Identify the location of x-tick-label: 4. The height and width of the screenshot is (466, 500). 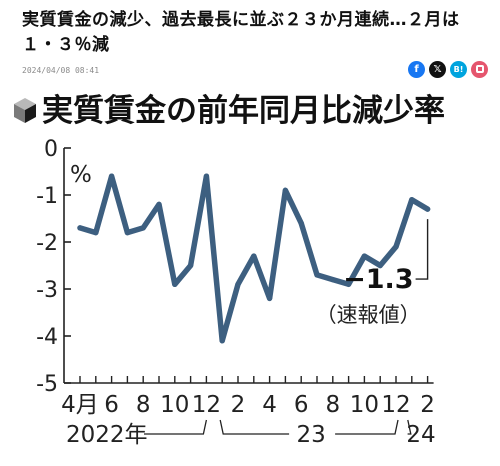
(269, 405).